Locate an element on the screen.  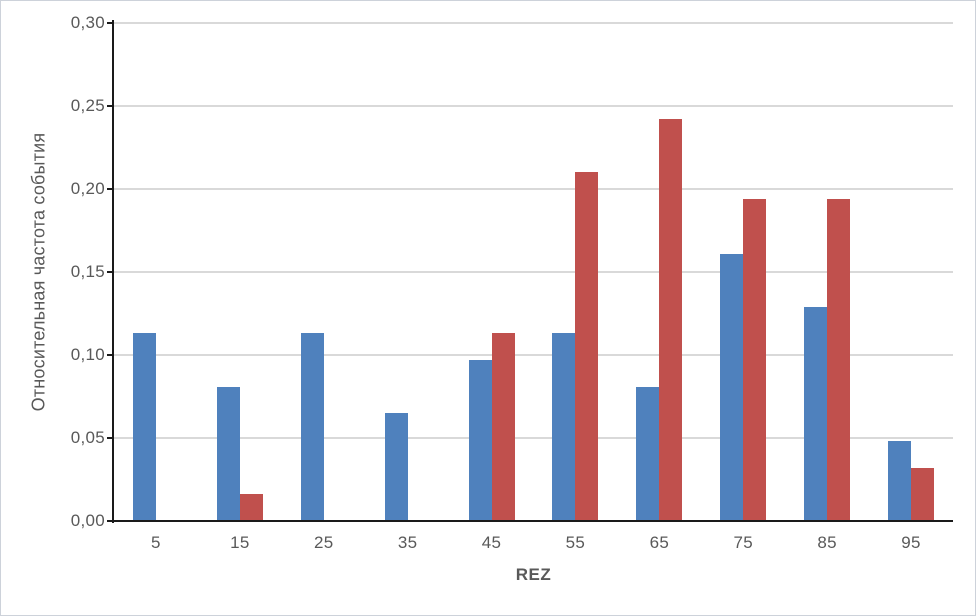
y-axis-line is located at coordinates (113, 271).